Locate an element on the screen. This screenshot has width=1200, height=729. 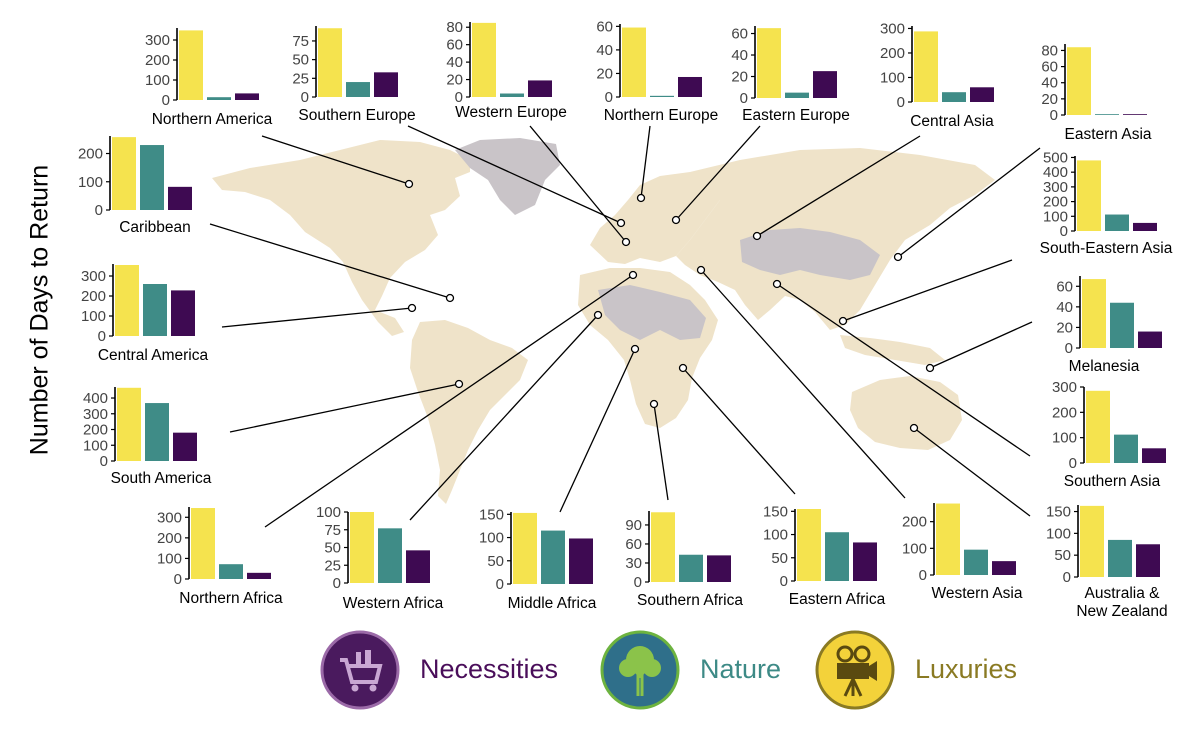
bar-middle-africa-nature is located at coordinates (553, 557).